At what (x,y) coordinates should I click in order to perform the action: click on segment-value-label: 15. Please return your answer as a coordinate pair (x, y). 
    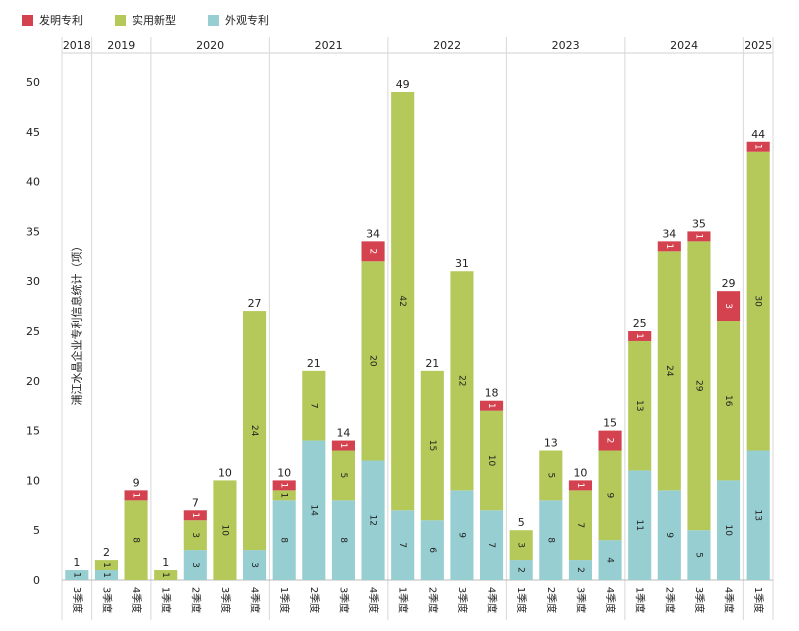
    Looking at the image, I should click on (432, 445).